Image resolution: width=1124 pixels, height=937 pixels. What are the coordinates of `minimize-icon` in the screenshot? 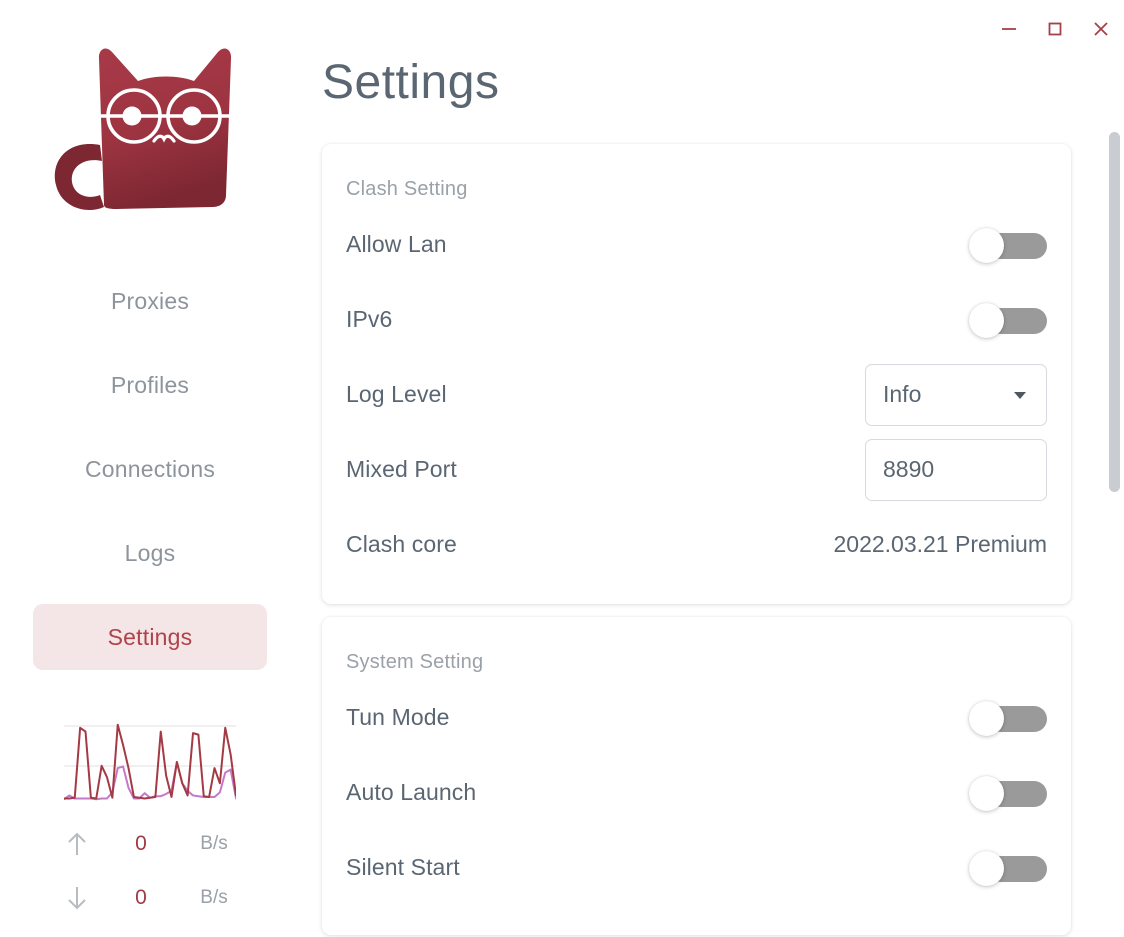 It's located at (1009, 29).